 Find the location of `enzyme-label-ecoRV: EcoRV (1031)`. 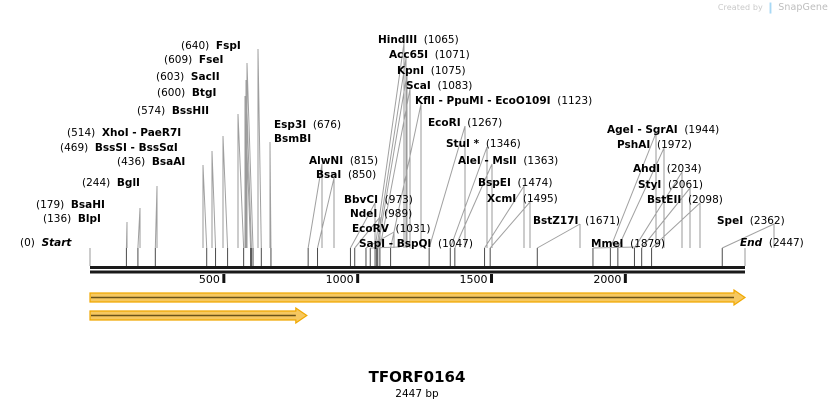

enzyme-label-ecoRV: EcoRV (1031) is located at coordinates (391, 229).